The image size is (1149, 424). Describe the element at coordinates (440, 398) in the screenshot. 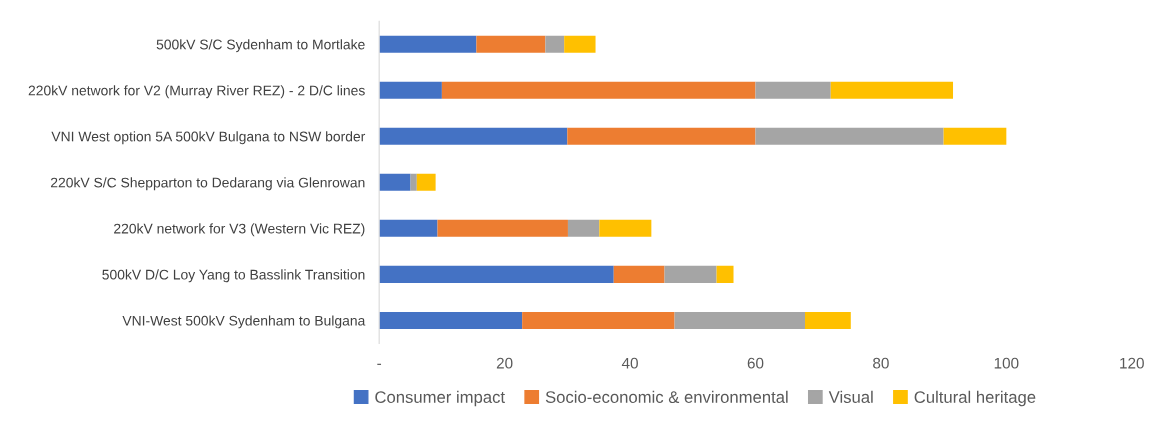

I see `legend-label: Consumer impact` at that location.